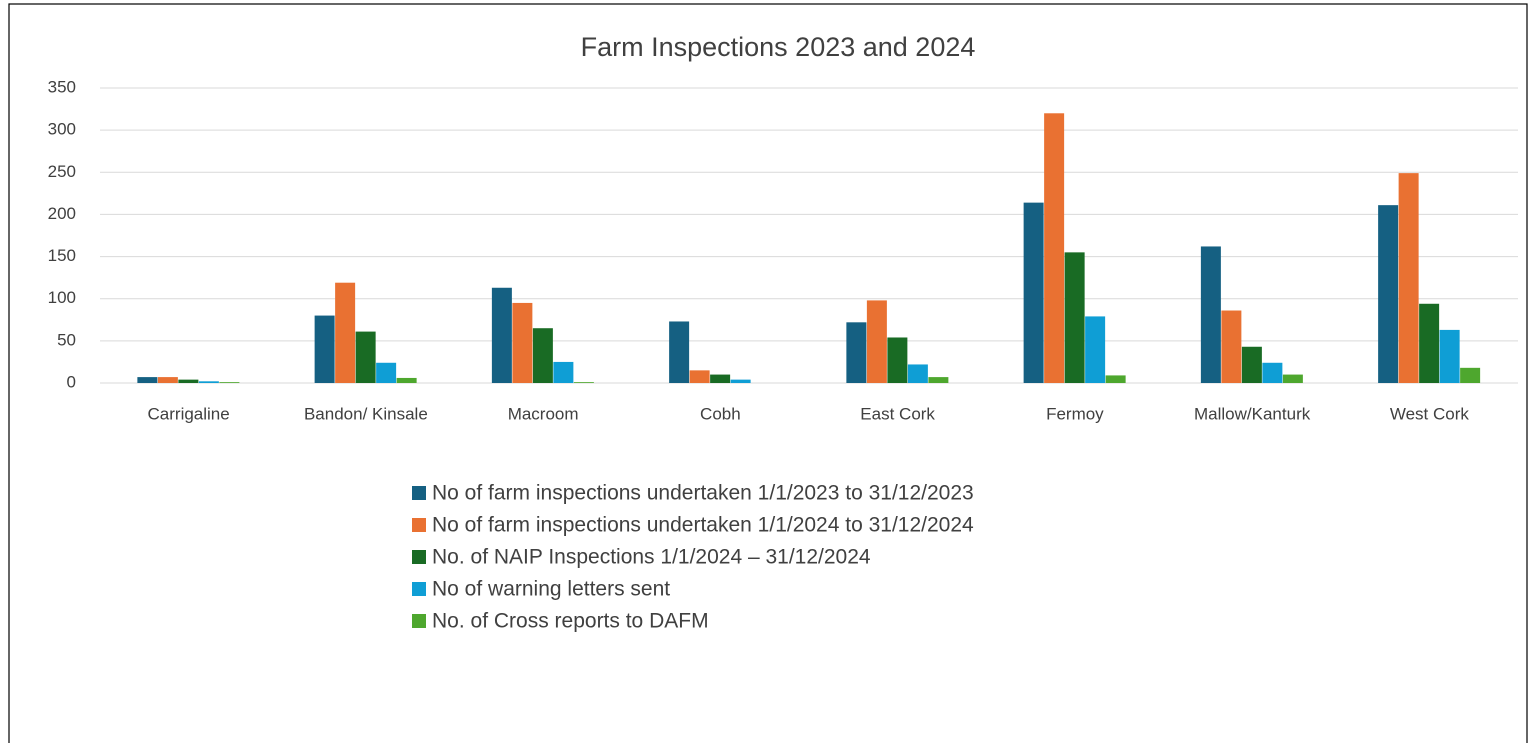 The image size is (1530, 743). What do you see at coordinates (778, 47) in the screenshot?
I see `chart-title: Farm Inspections 2023 and 2024` at bounding box center [778, 47].